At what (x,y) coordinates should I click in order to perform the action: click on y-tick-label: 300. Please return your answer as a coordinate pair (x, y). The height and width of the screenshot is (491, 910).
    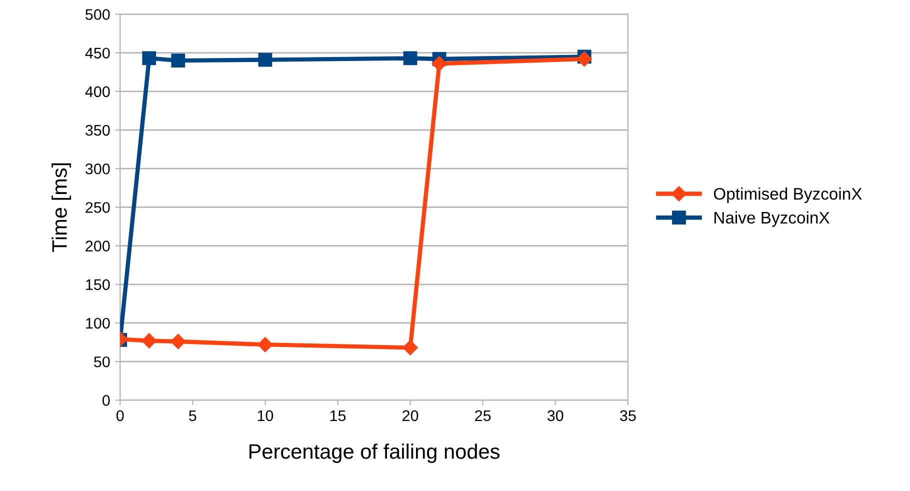
    Looking at the image, I should click on (97, 168).